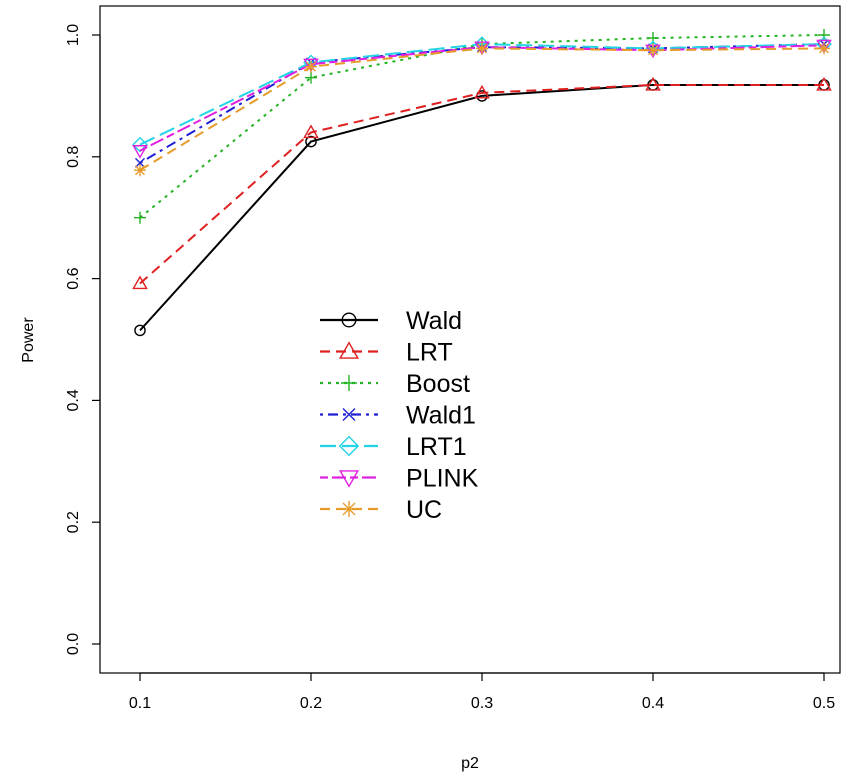 This screenshot has width=843, height=779. I want to click on series-line-wald1, so click(482, 103).